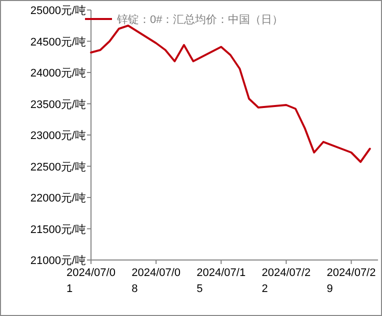 This screenshot has width=382, height=316. What do you see at coordinates (156, 281) in the screenshot?
I see `x-tick-label: 2024/07/08` at bounding box center [156, 281].